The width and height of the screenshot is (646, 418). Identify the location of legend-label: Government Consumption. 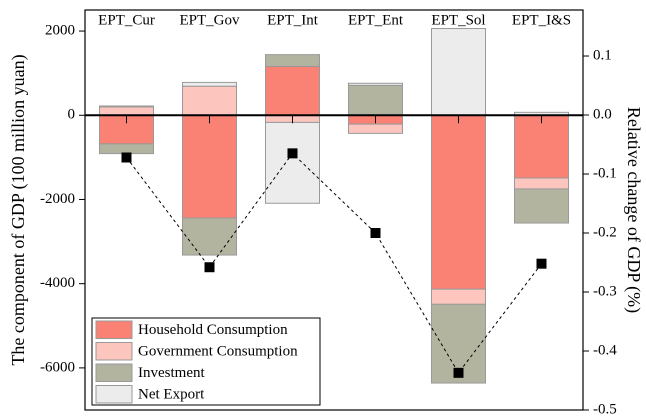
(218, 352).